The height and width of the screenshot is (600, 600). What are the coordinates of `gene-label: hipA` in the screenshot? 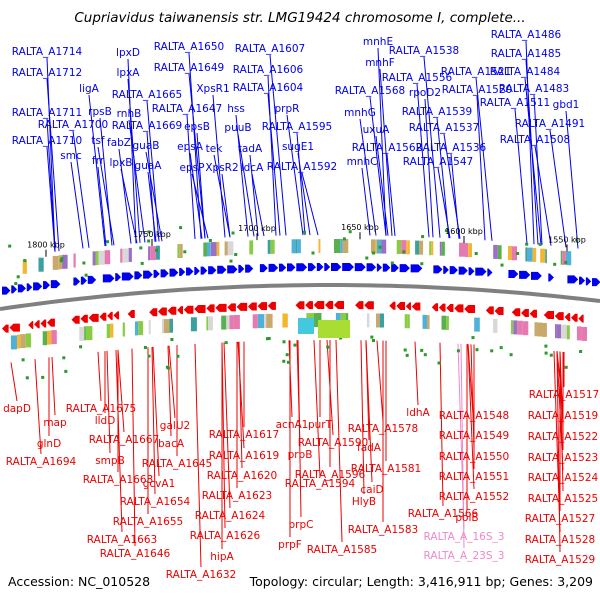 It's located at (222, 557).